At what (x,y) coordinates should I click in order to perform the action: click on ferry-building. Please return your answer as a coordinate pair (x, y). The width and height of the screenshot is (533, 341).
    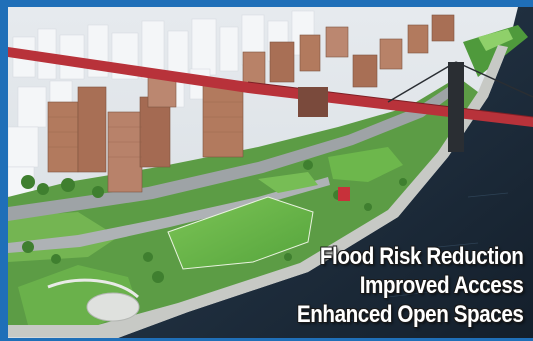
    Looking at the image, I should click on (313, 102).